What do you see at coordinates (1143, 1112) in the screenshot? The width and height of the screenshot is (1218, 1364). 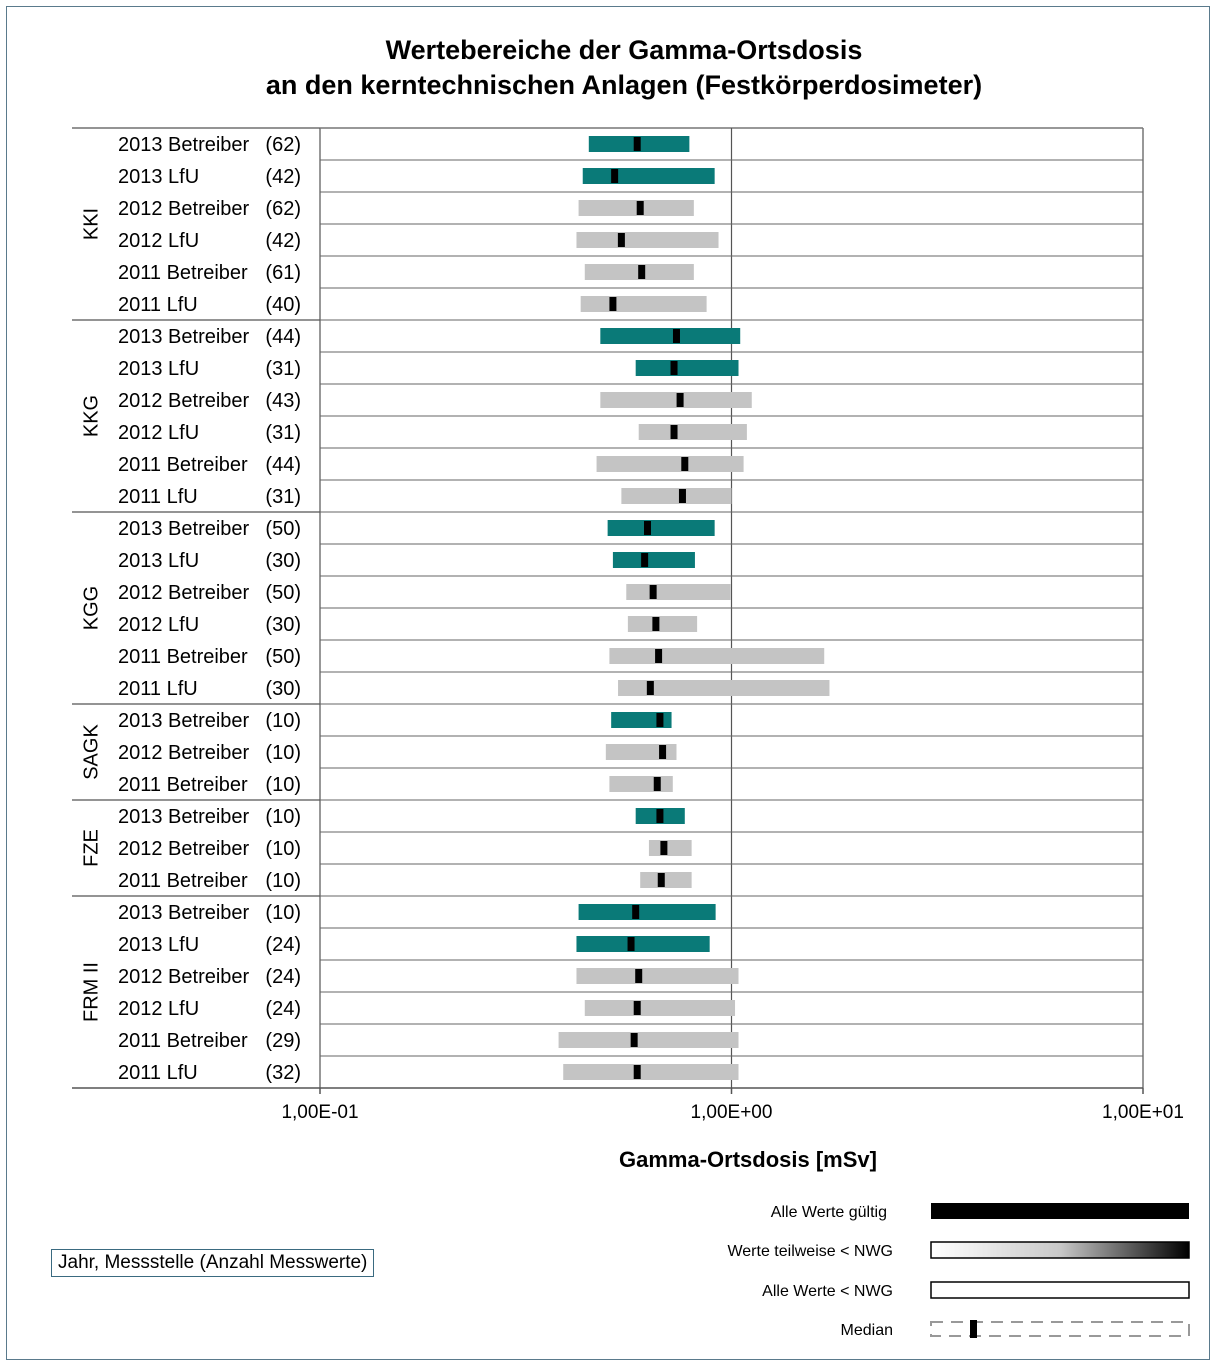 I see `x-tick-label: 1,00E+01` at bounding box center [1143, 1112].